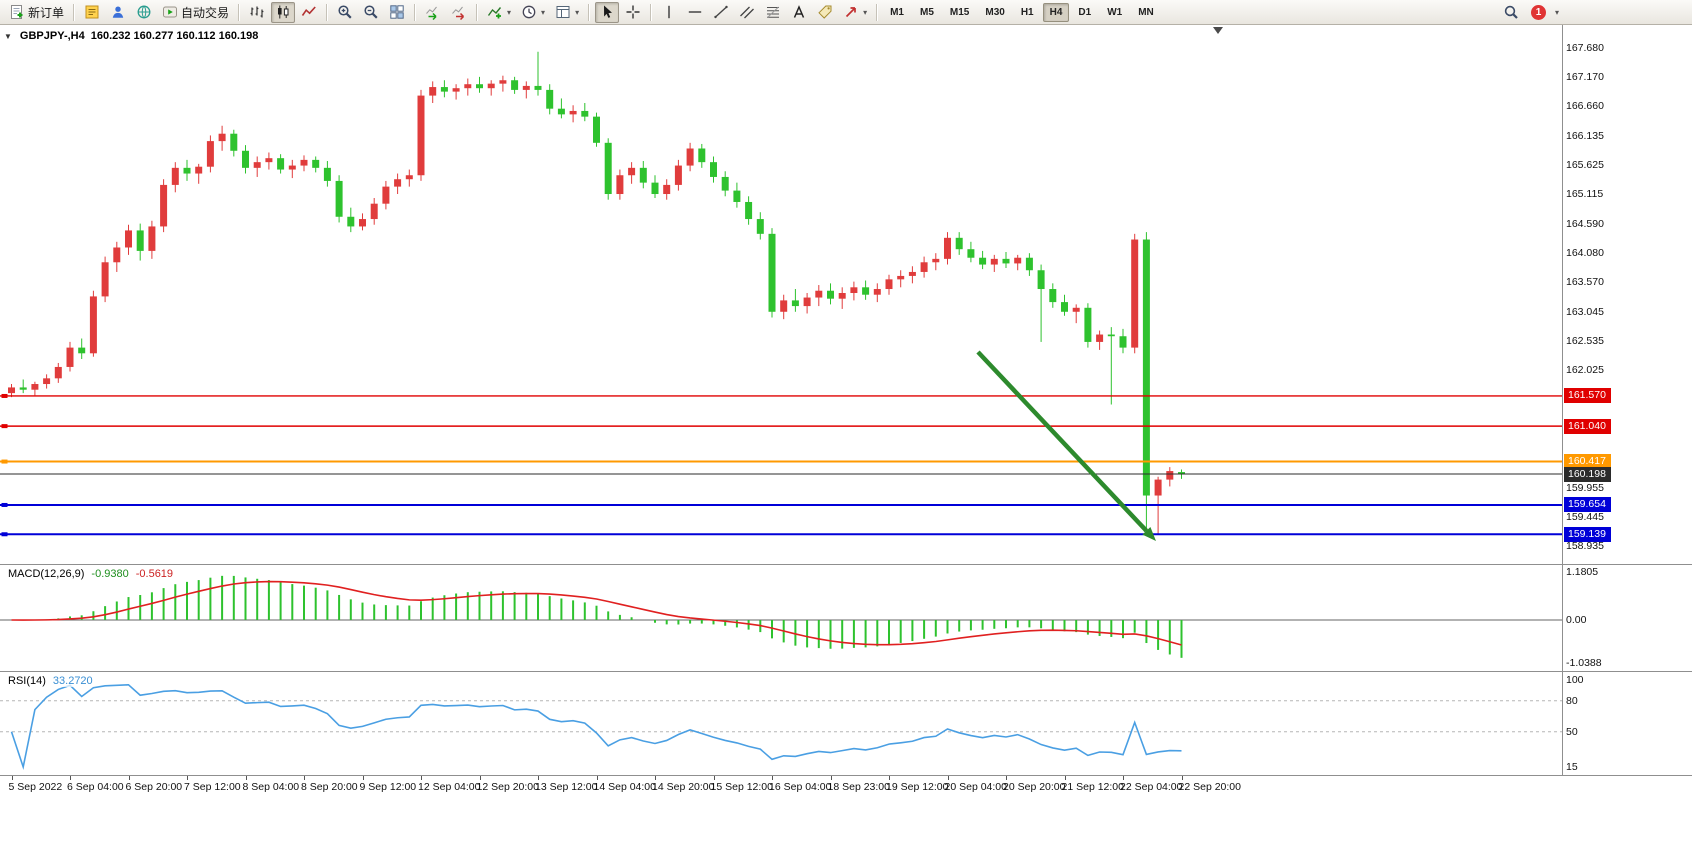  Describe the element at coordinates (1587, 534) in the screenshot. I see `price-line-label: 159.139` at that location.